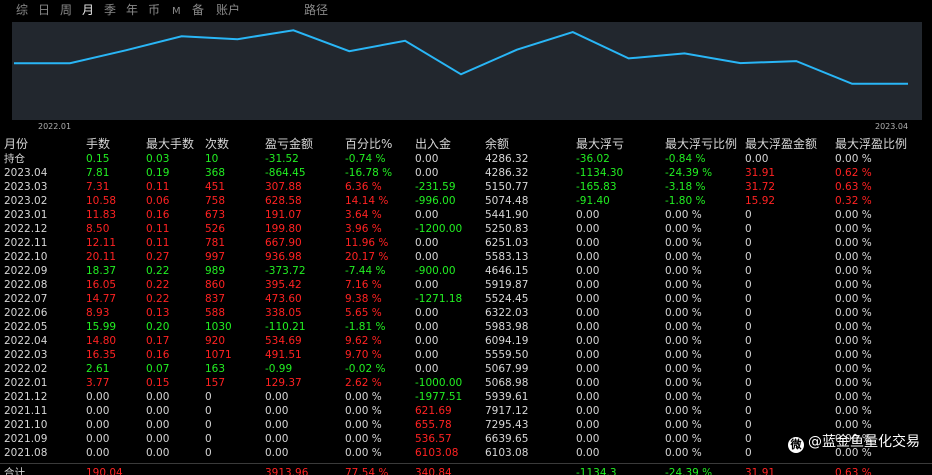 The image size is (932, 475). I want to click on table-cell: 14.14 %, so click(367, 201).